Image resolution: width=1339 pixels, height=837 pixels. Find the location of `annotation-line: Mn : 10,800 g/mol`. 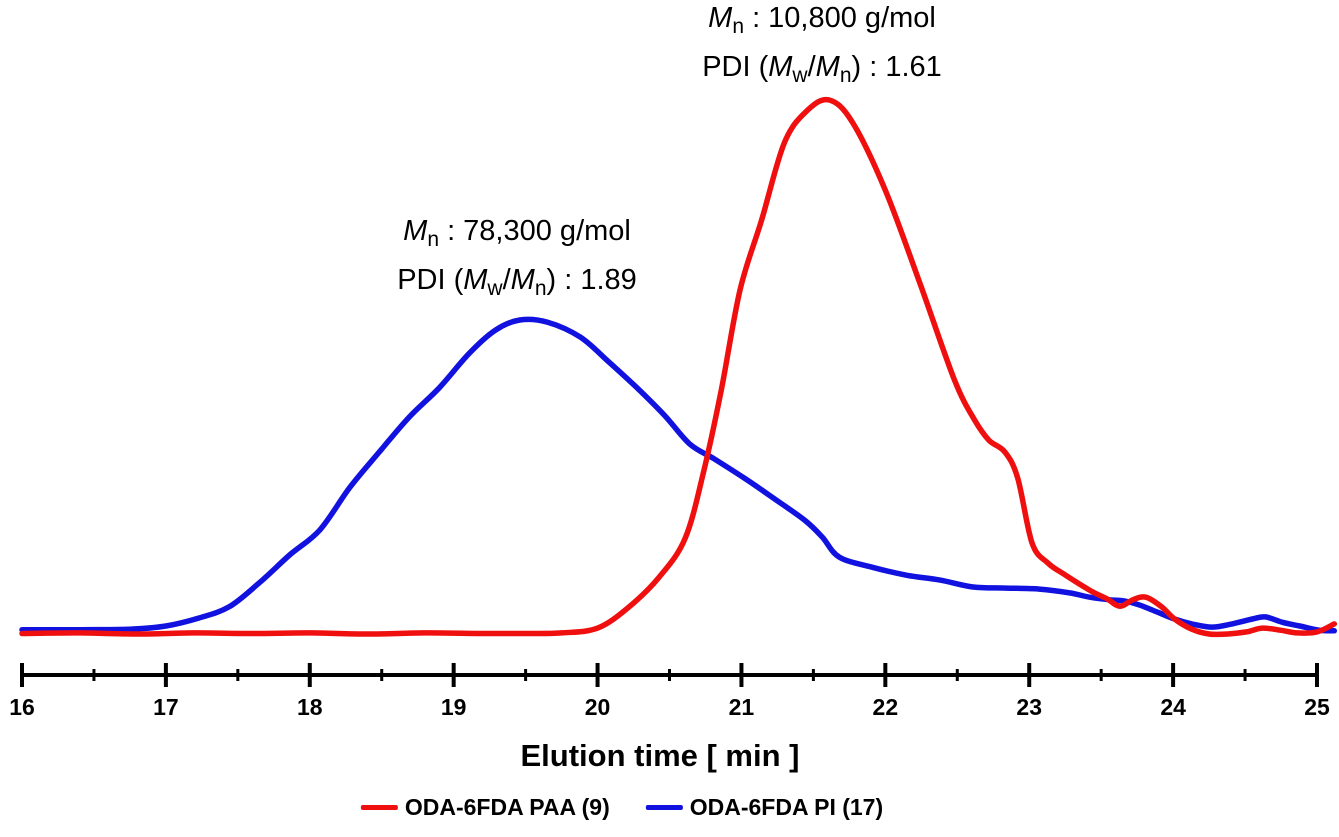

annotation-line: Mn : 10,800 g/mol is located at coordinates (822, 20).